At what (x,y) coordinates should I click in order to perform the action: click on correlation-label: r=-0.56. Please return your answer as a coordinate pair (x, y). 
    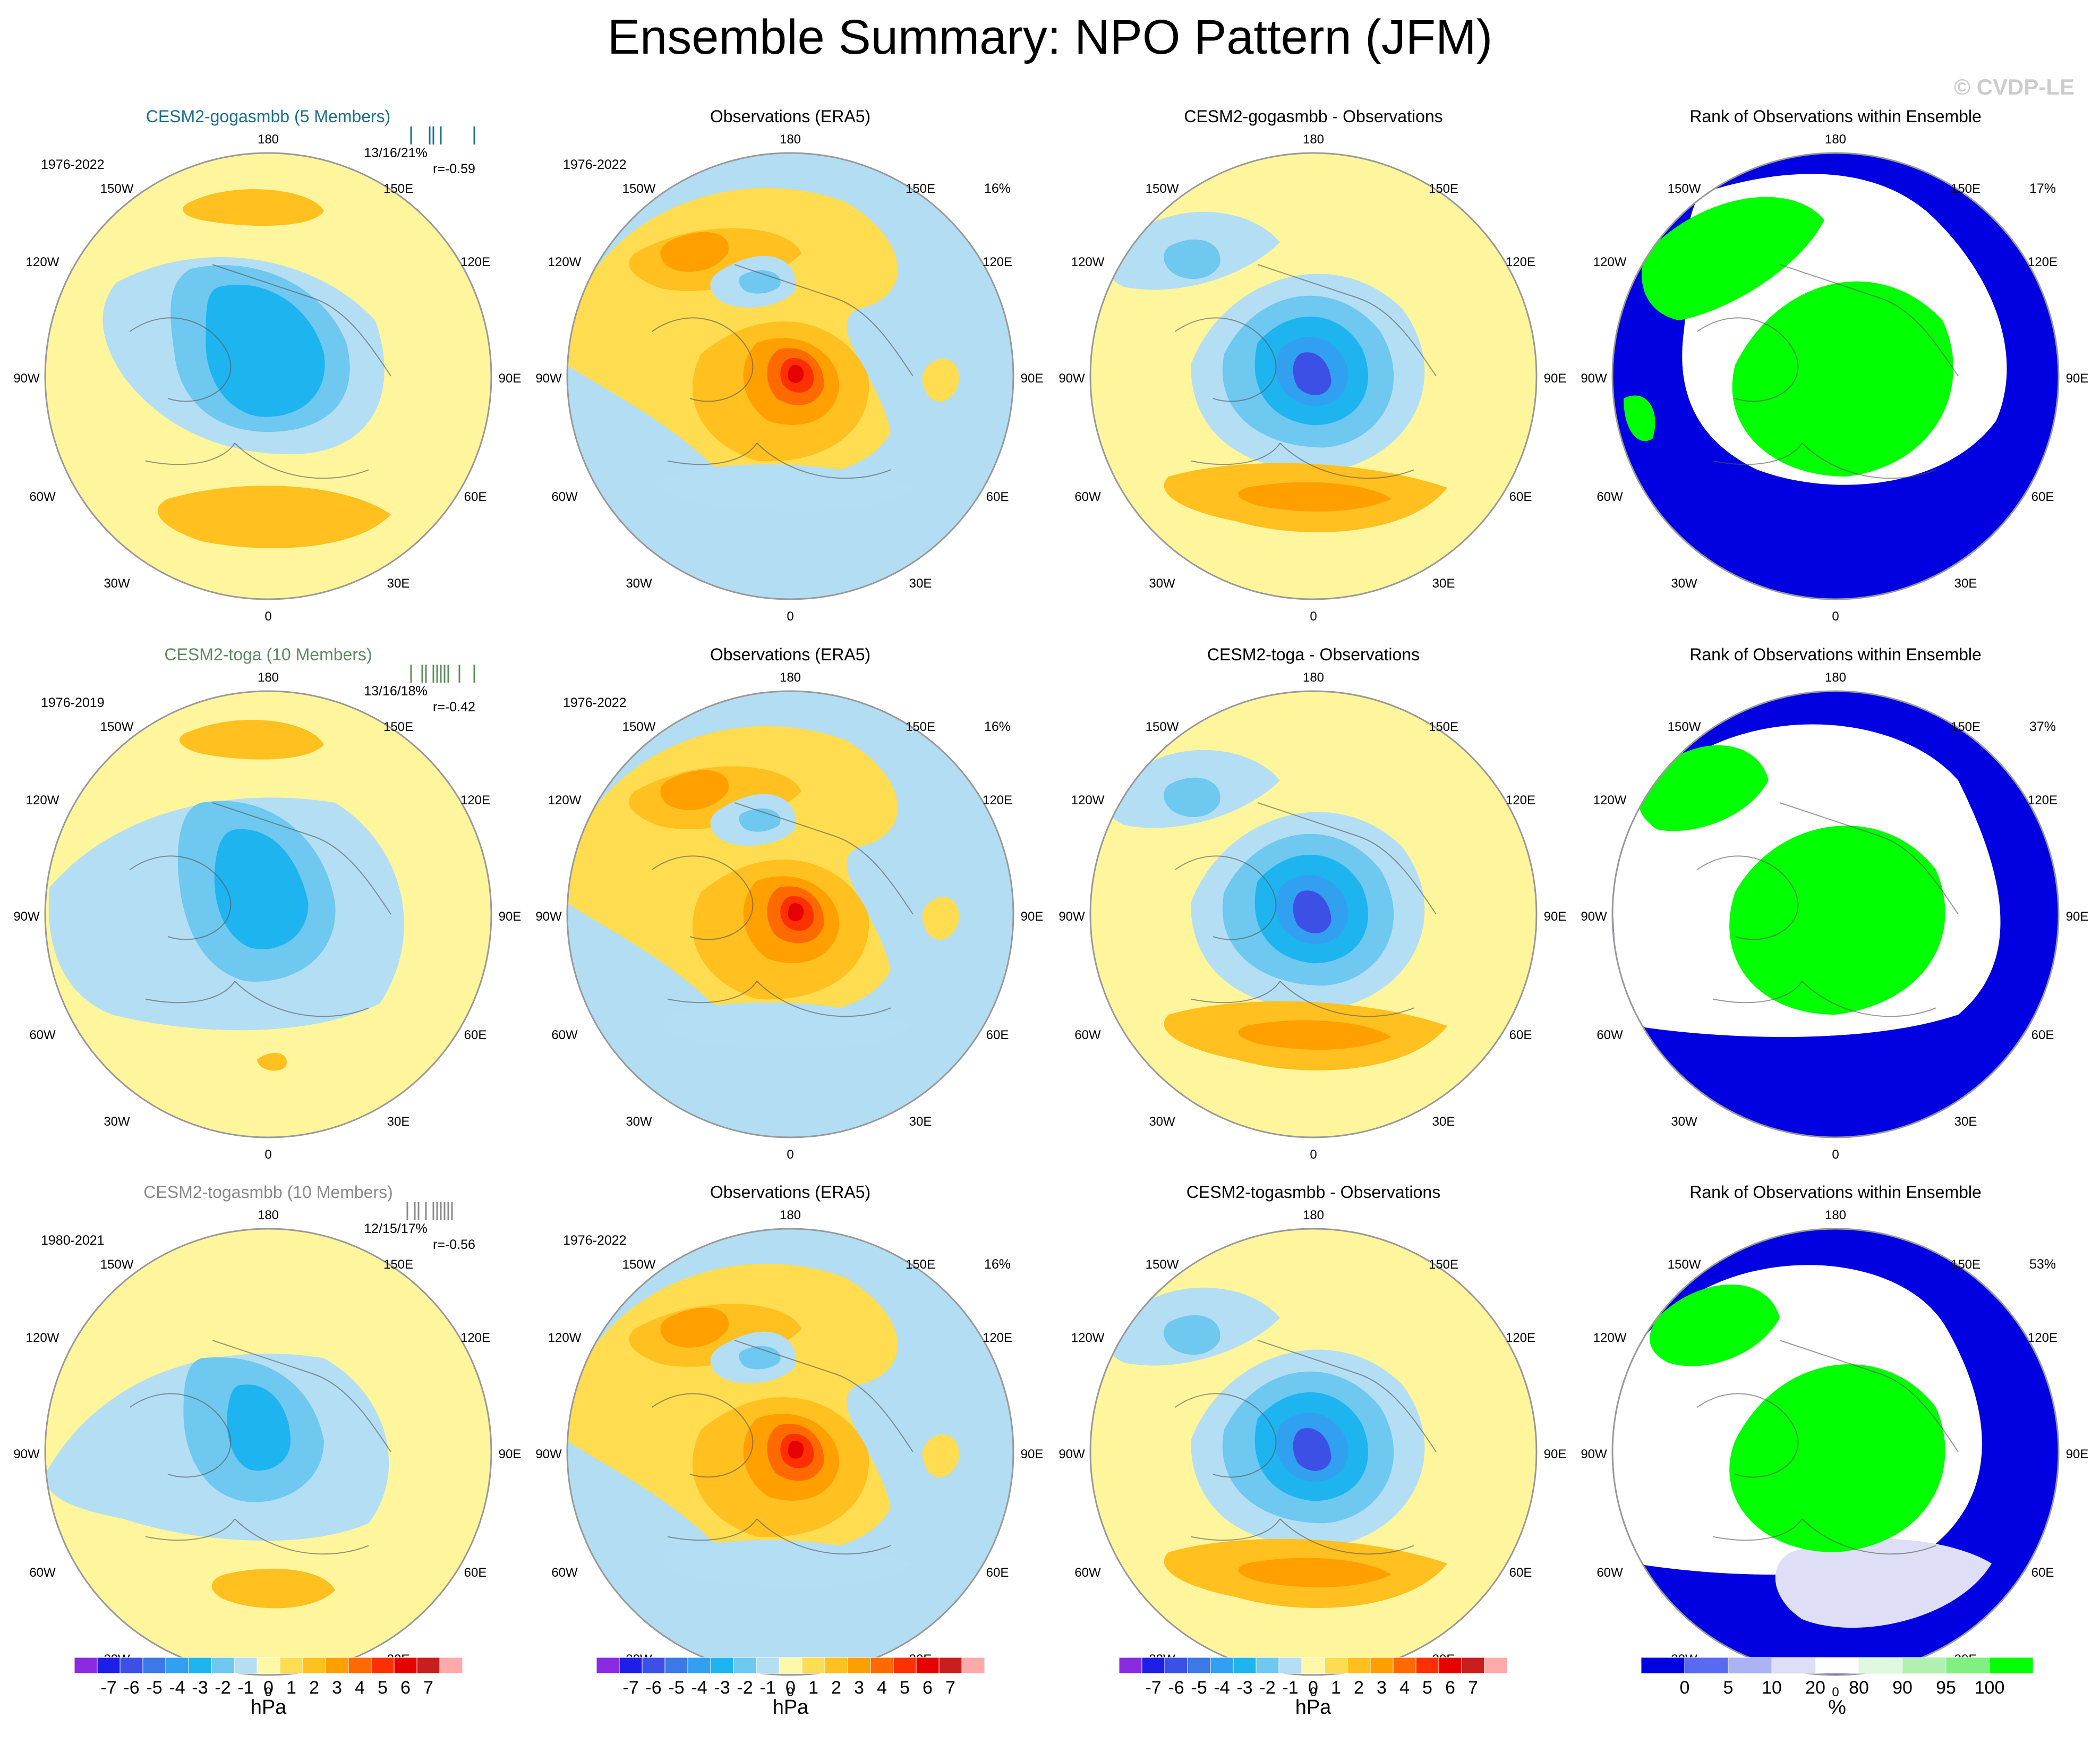
    Looking at the image, I should click on (454, 1244).